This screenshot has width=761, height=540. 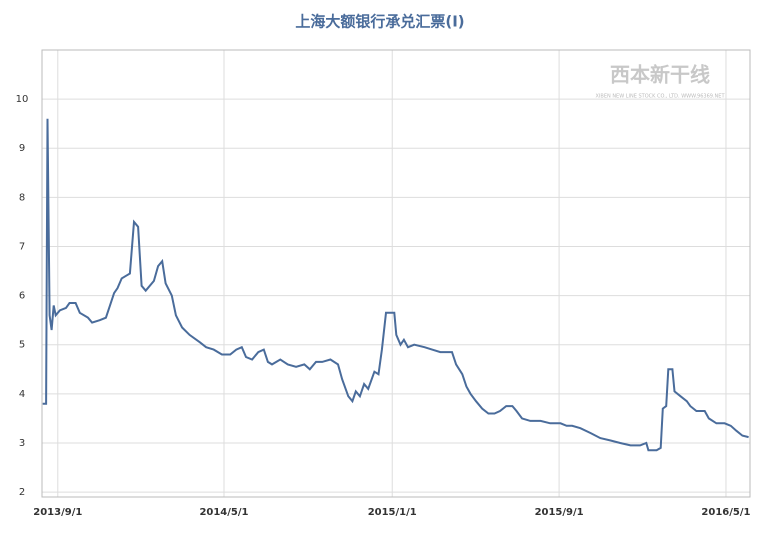 What do you see at coordinates (22, 394) in the screenshot?
I see `y-tick-label: 4` at bounding box center [22, 394].